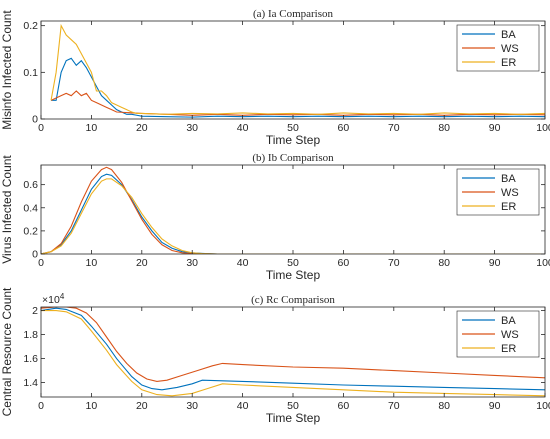 The width and height of the screenshot is (550, 439). What do you see at coordinates (7, 209) in the screenshot?
I see `y-axis-label: Virus Infected Count` at bounding box center [7, 209].